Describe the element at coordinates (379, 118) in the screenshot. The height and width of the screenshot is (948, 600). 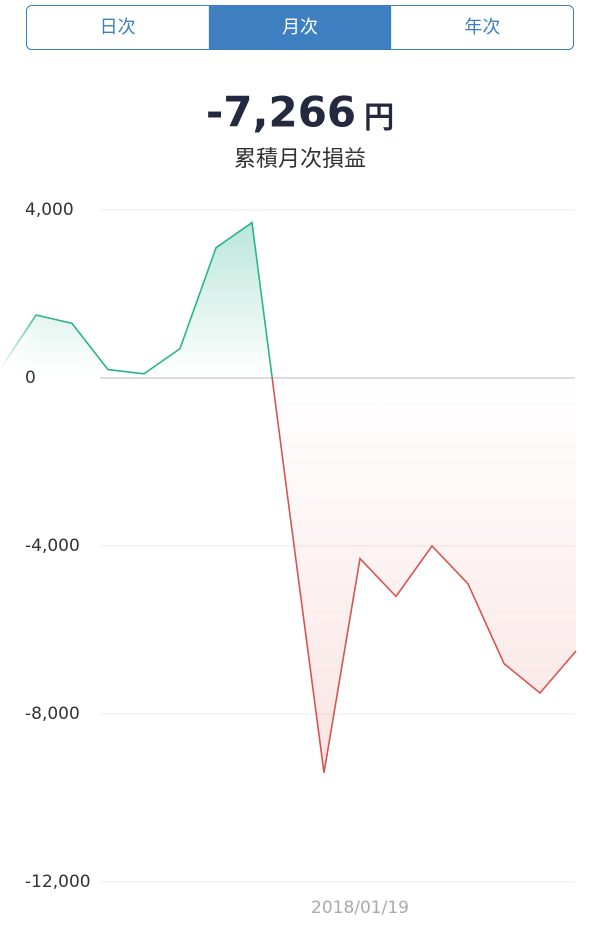
I see `total-unit: 円` at that location.